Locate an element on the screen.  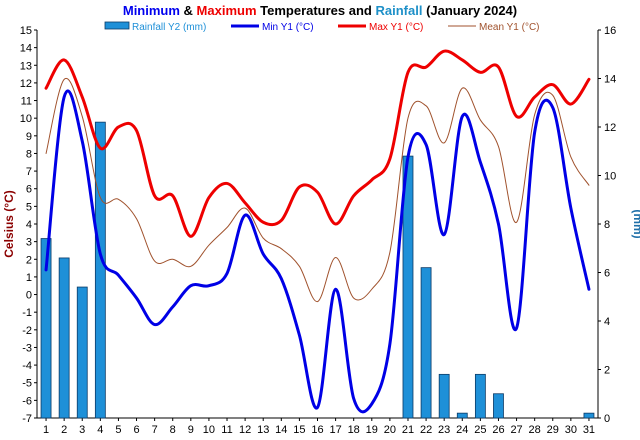
y-left-tick-label: 5 is located at coordinates (29, 207).